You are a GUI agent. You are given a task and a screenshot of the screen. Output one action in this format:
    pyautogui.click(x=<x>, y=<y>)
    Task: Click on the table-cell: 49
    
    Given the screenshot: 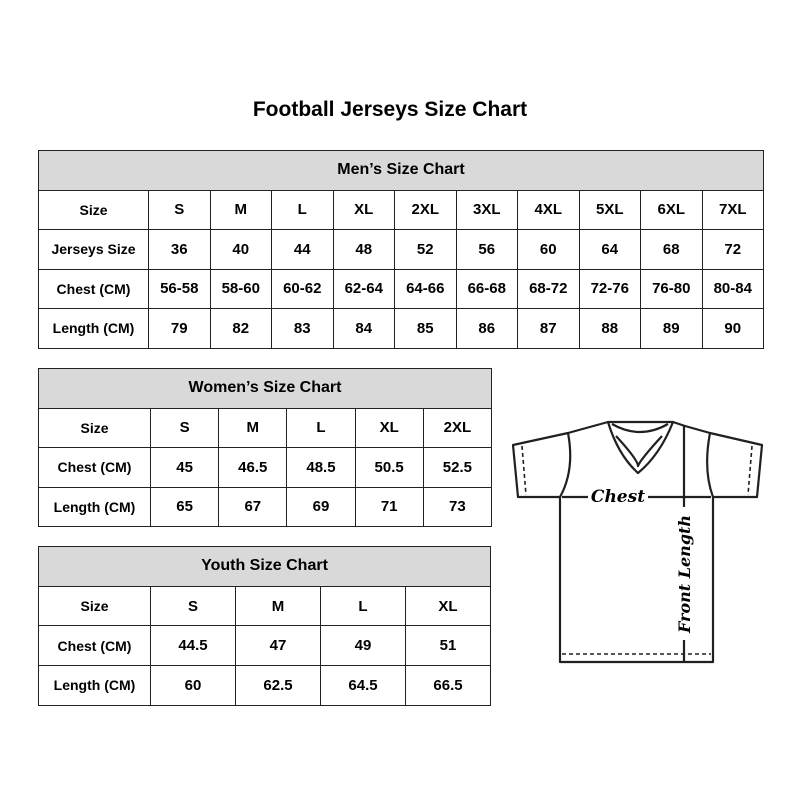 What is the action you would take?
    pyautogui.click(x=363, y=646)
    